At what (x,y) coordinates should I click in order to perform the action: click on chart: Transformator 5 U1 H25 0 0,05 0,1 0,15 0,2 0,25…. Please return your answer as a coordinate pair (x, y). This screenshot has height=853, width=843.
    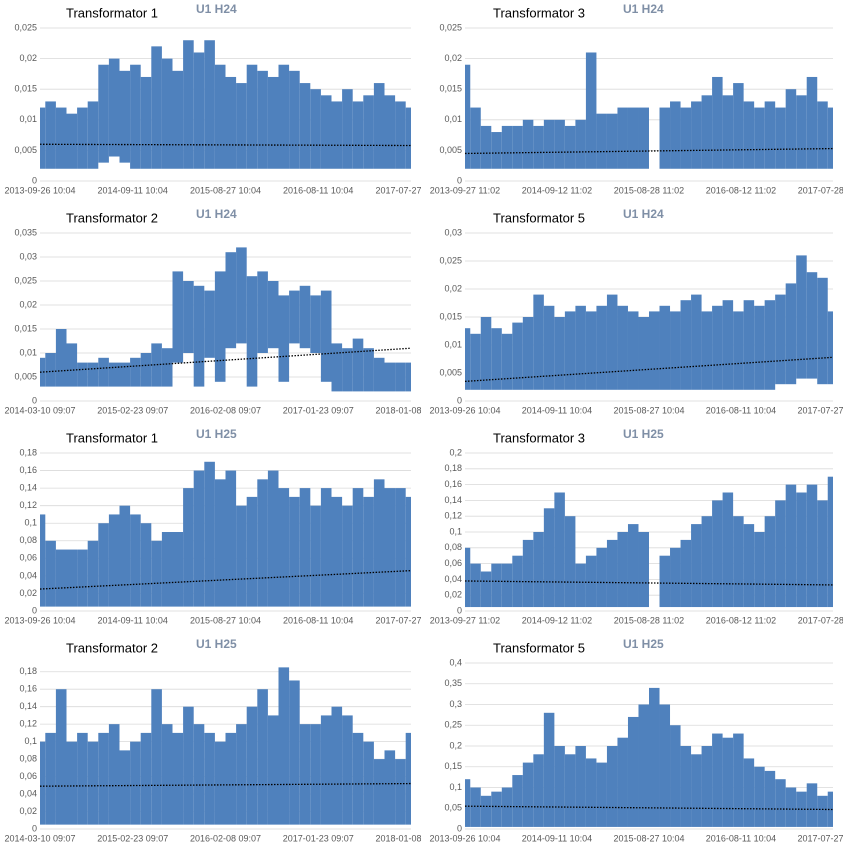
    Looking at the image, I should click on (636, 740).